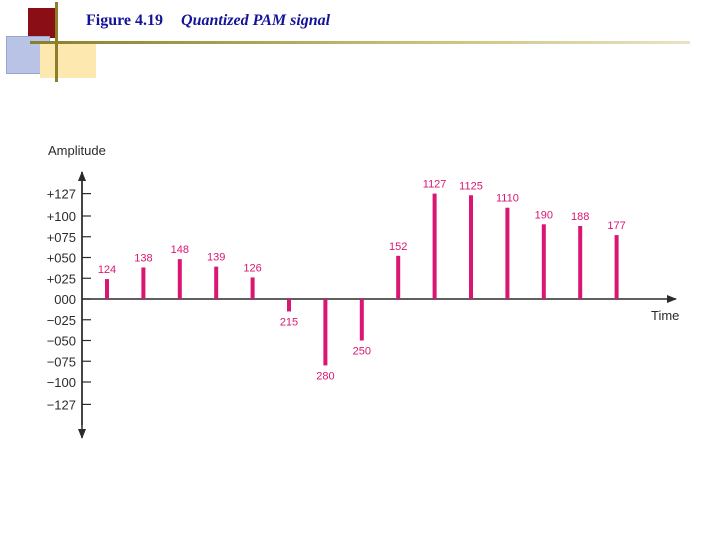  I want to click on decor-vertical-rule, so click(56, 42).